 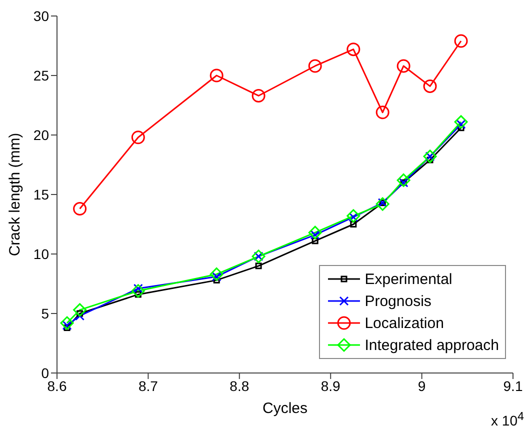 I want to click on y-axis-title: Crack length (mm), so click(x=15, y=194).